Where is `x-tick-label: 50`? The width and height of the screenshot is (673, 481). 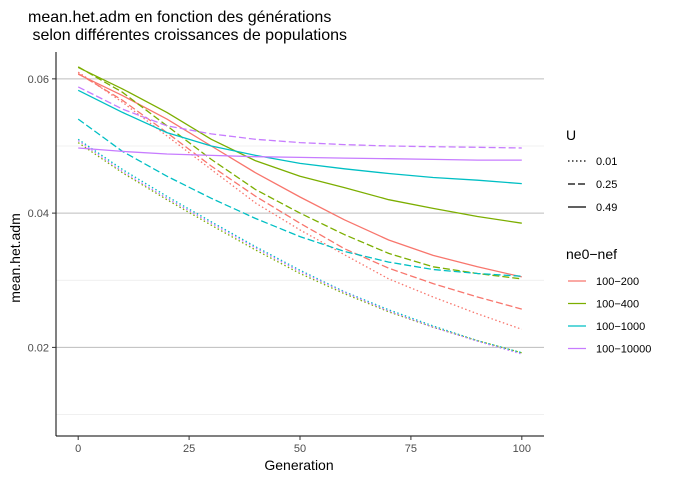
x-tick-label: 50 is located at coordinates (300, 449).